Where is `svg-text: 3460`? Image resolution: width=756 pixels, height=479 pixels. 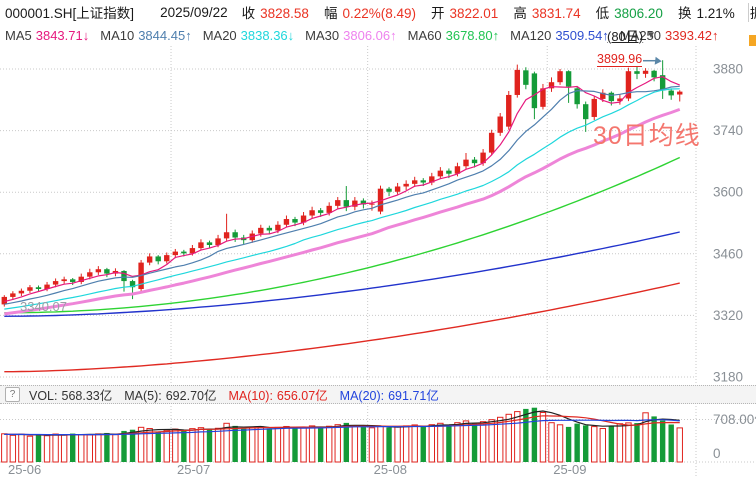
svg-text: 3460 is located at coordinates (728, 253).